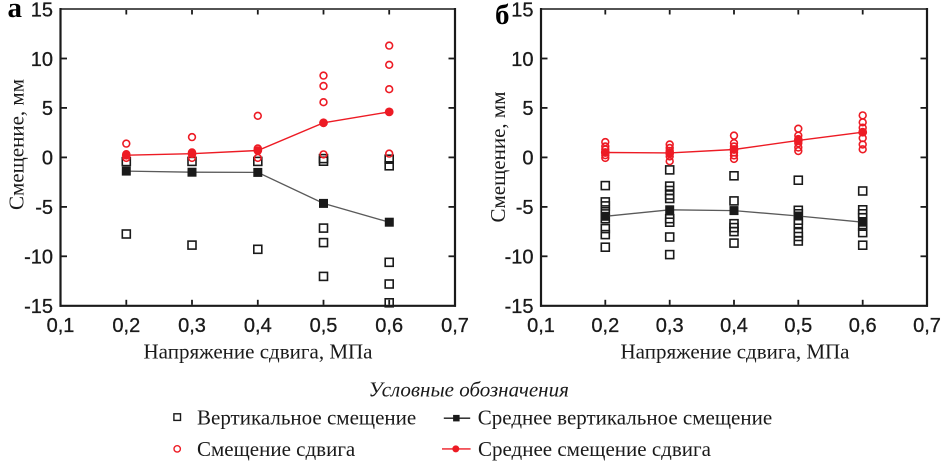  Describe the element at coordinates (306, 418) in the screenshot. I see `svg-text: Вертикальное смещение` at that location.